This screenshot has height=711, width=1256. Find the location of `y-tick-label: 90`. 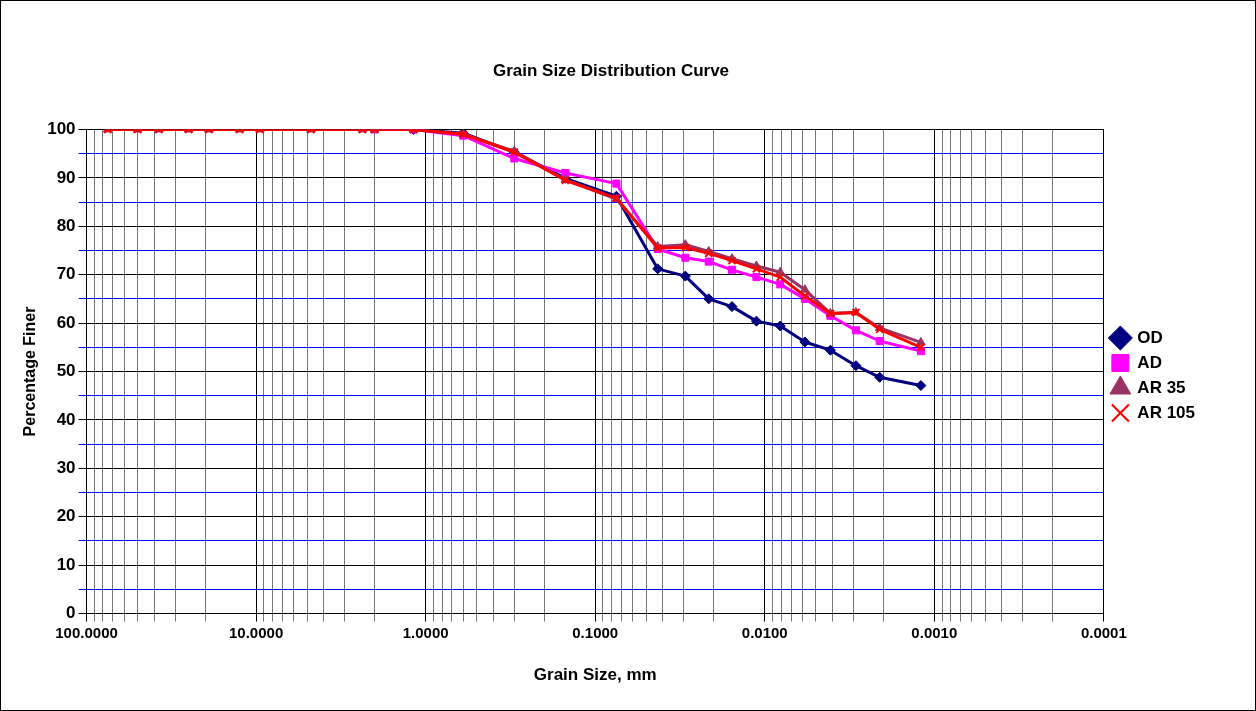

y-tick-label: 90 is located at coordinates (66, 177).